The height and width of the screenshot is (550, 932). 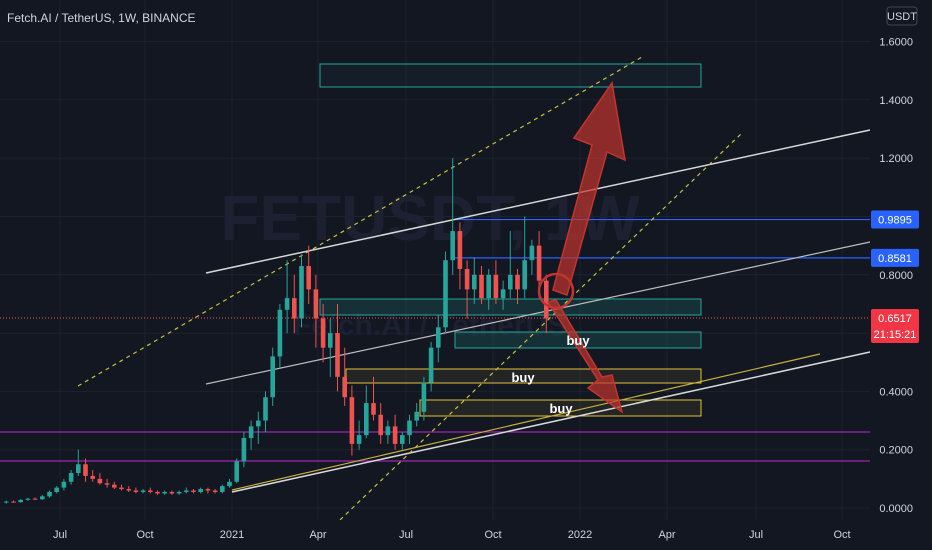 I want to click on x-tick-label: Oct, so click(x=492, y=535).